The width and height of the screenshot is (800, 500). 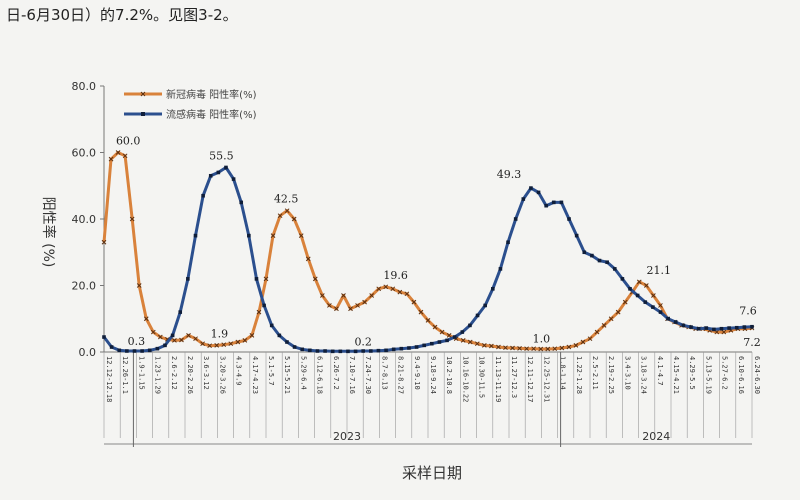 I want to click on x-tick-label: 5.27-6.2, so click(x=725, y=373).